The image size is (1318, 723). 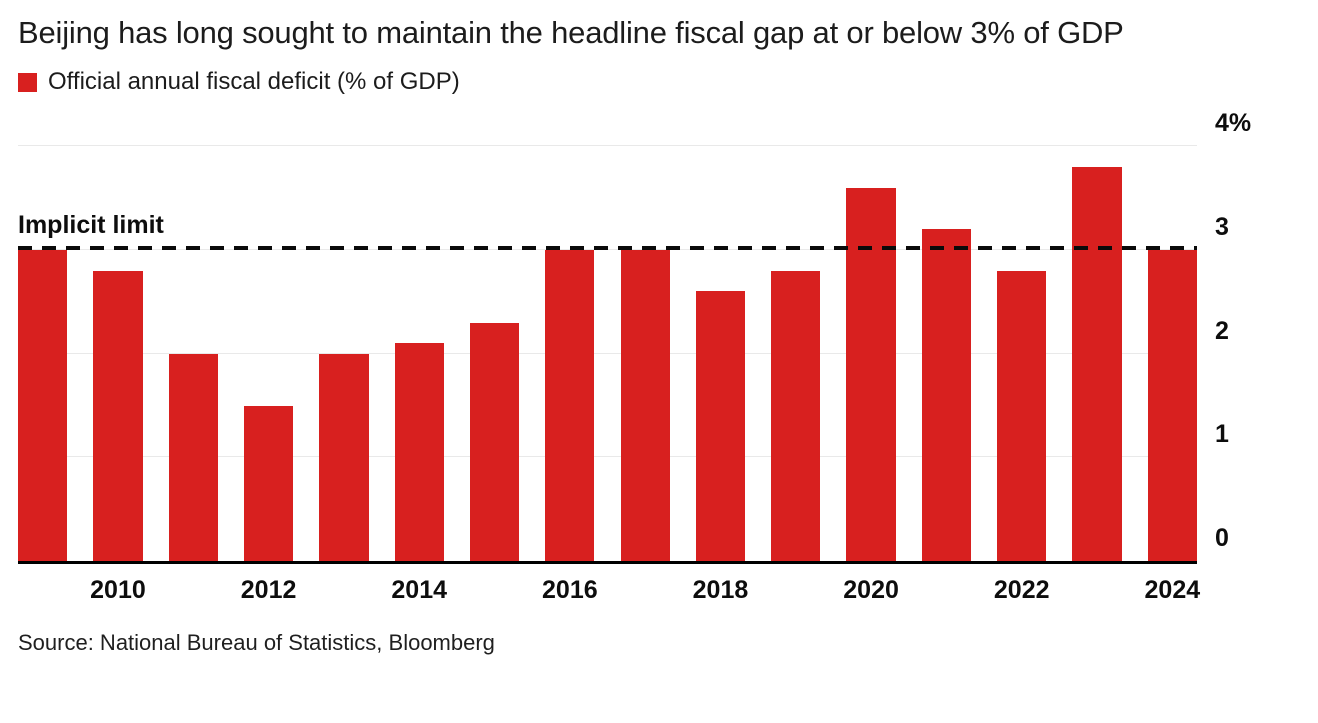 What do you see at coordinates (720, 590) in the screenshot?
I see `x-axis-tick-label: 2018` at bounding box center [720, 590].